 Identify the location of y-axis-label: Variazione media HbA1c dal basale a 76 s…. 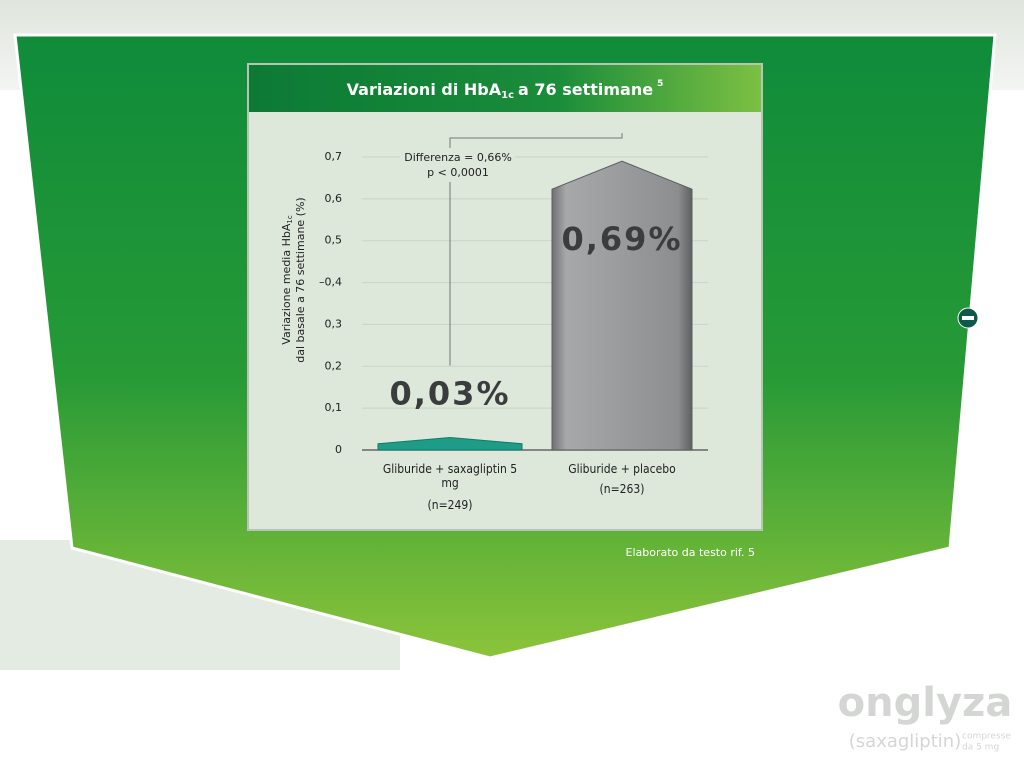
(293, 279).